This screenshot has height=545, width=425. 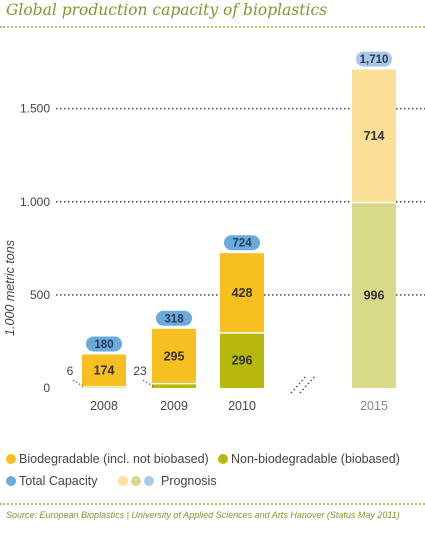 What do you see at coordinates (11, 481) in the screenshot?
I see `legend-swatch-total` at bounding box center [11, 481].